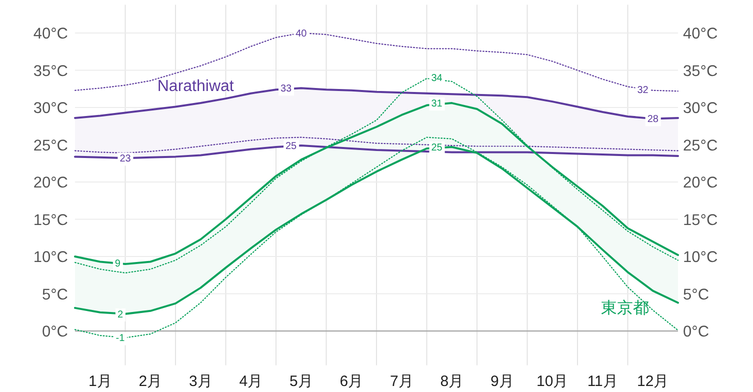  I want to click on x-tick-label: 9月, so click(502, 381).